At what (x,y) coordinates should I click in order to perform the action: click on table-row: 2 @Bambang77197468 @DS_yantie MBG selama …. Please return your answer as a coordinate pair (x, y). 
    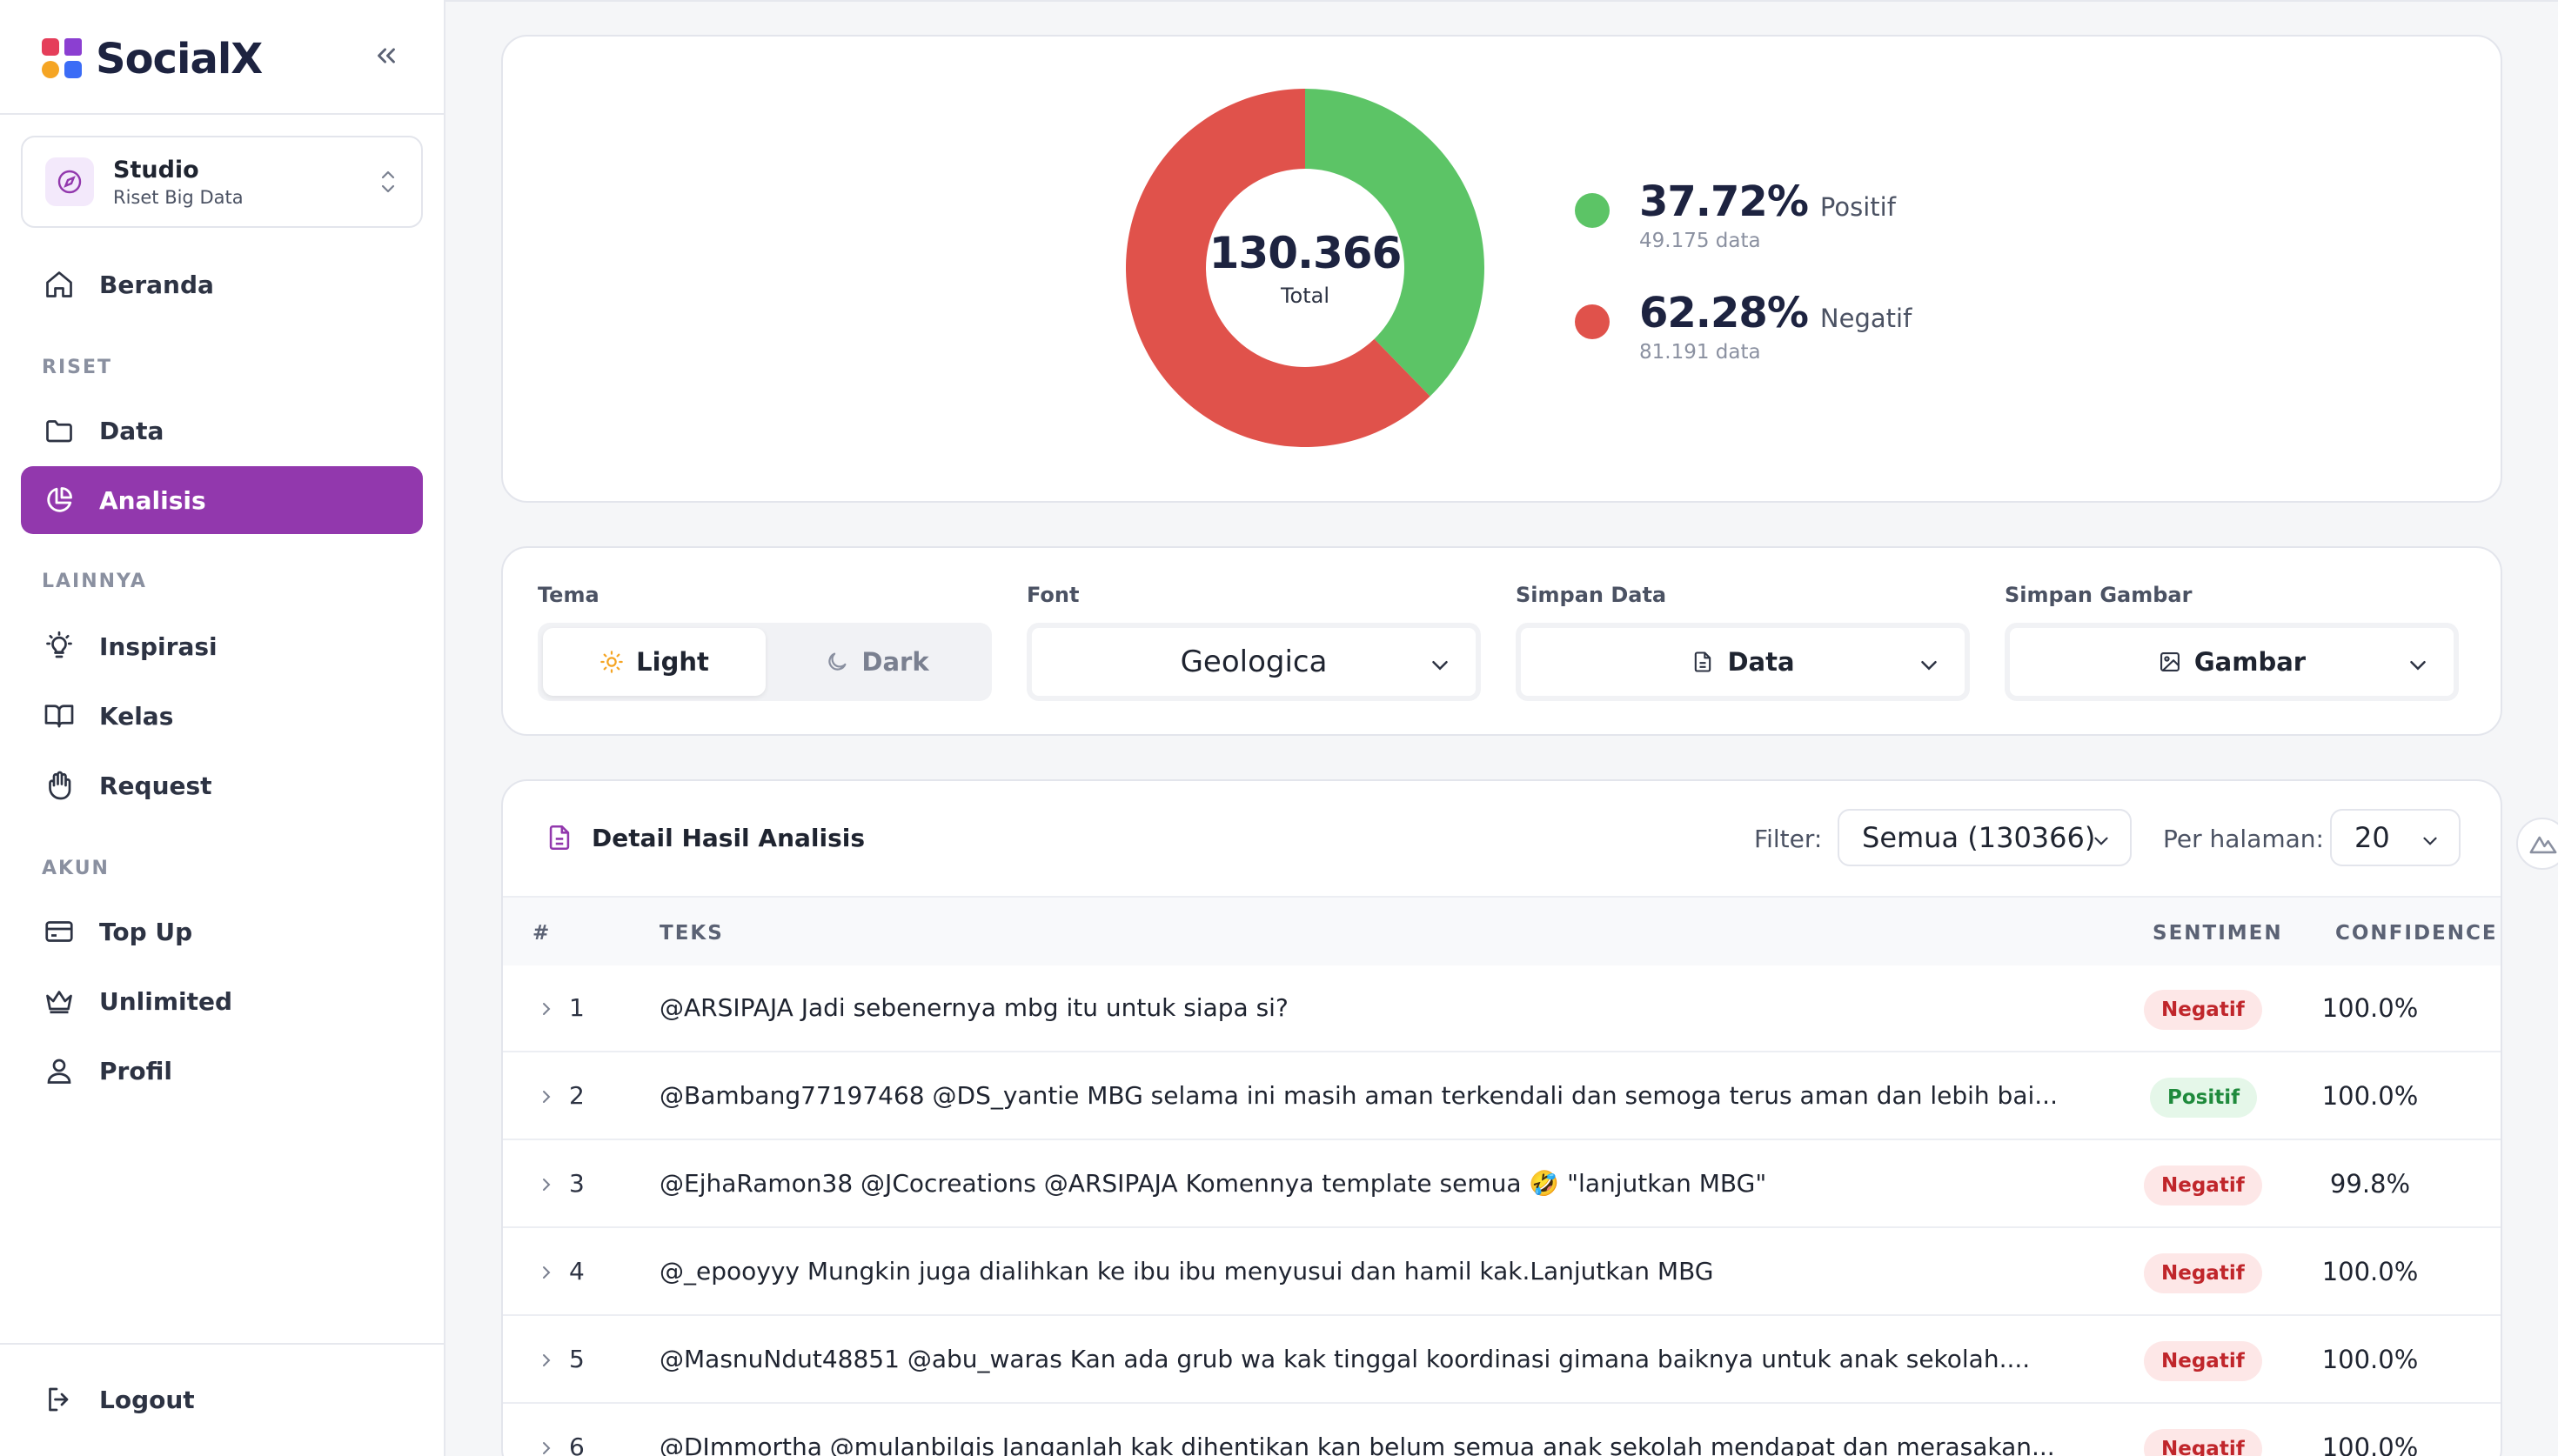
    Looking at the image, I should click on (1502, 1096).